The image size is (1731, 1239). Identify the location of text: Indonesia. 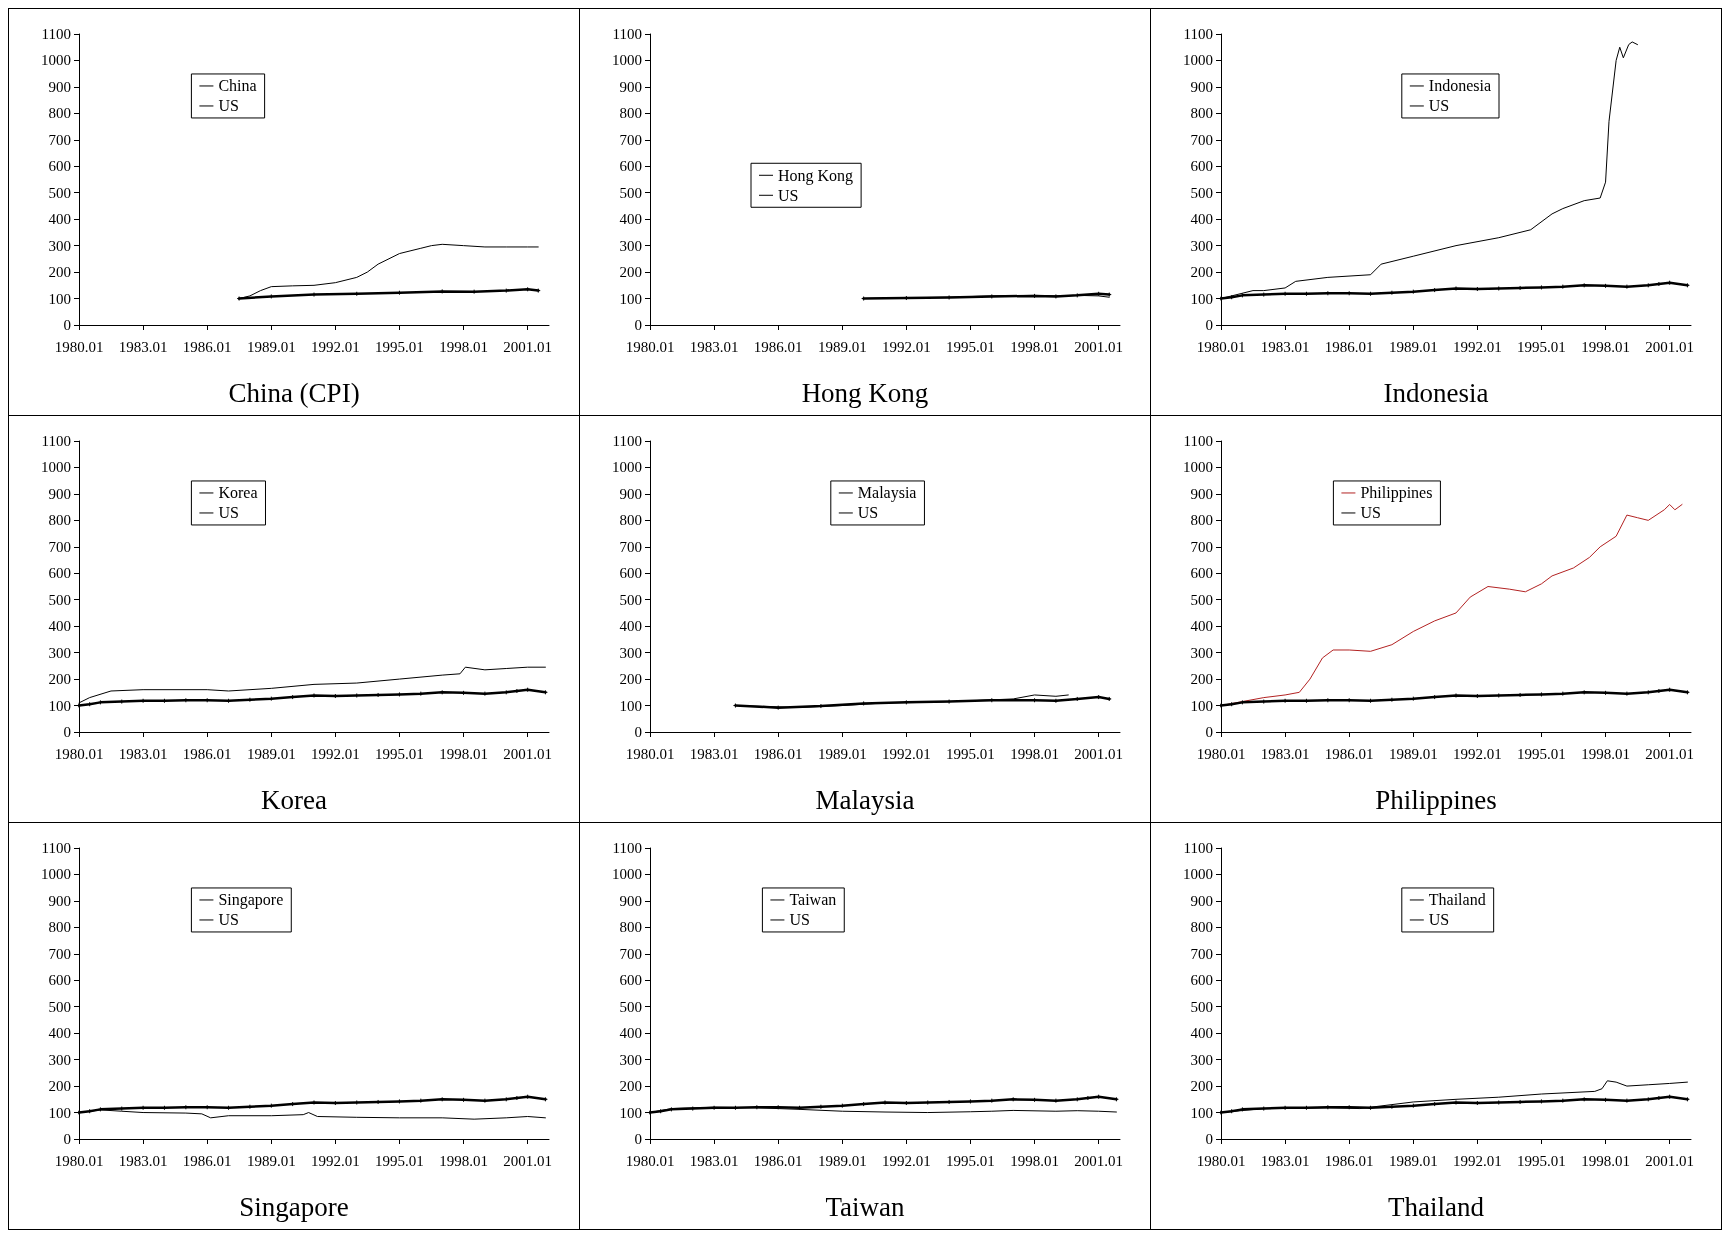
(1436, 392).